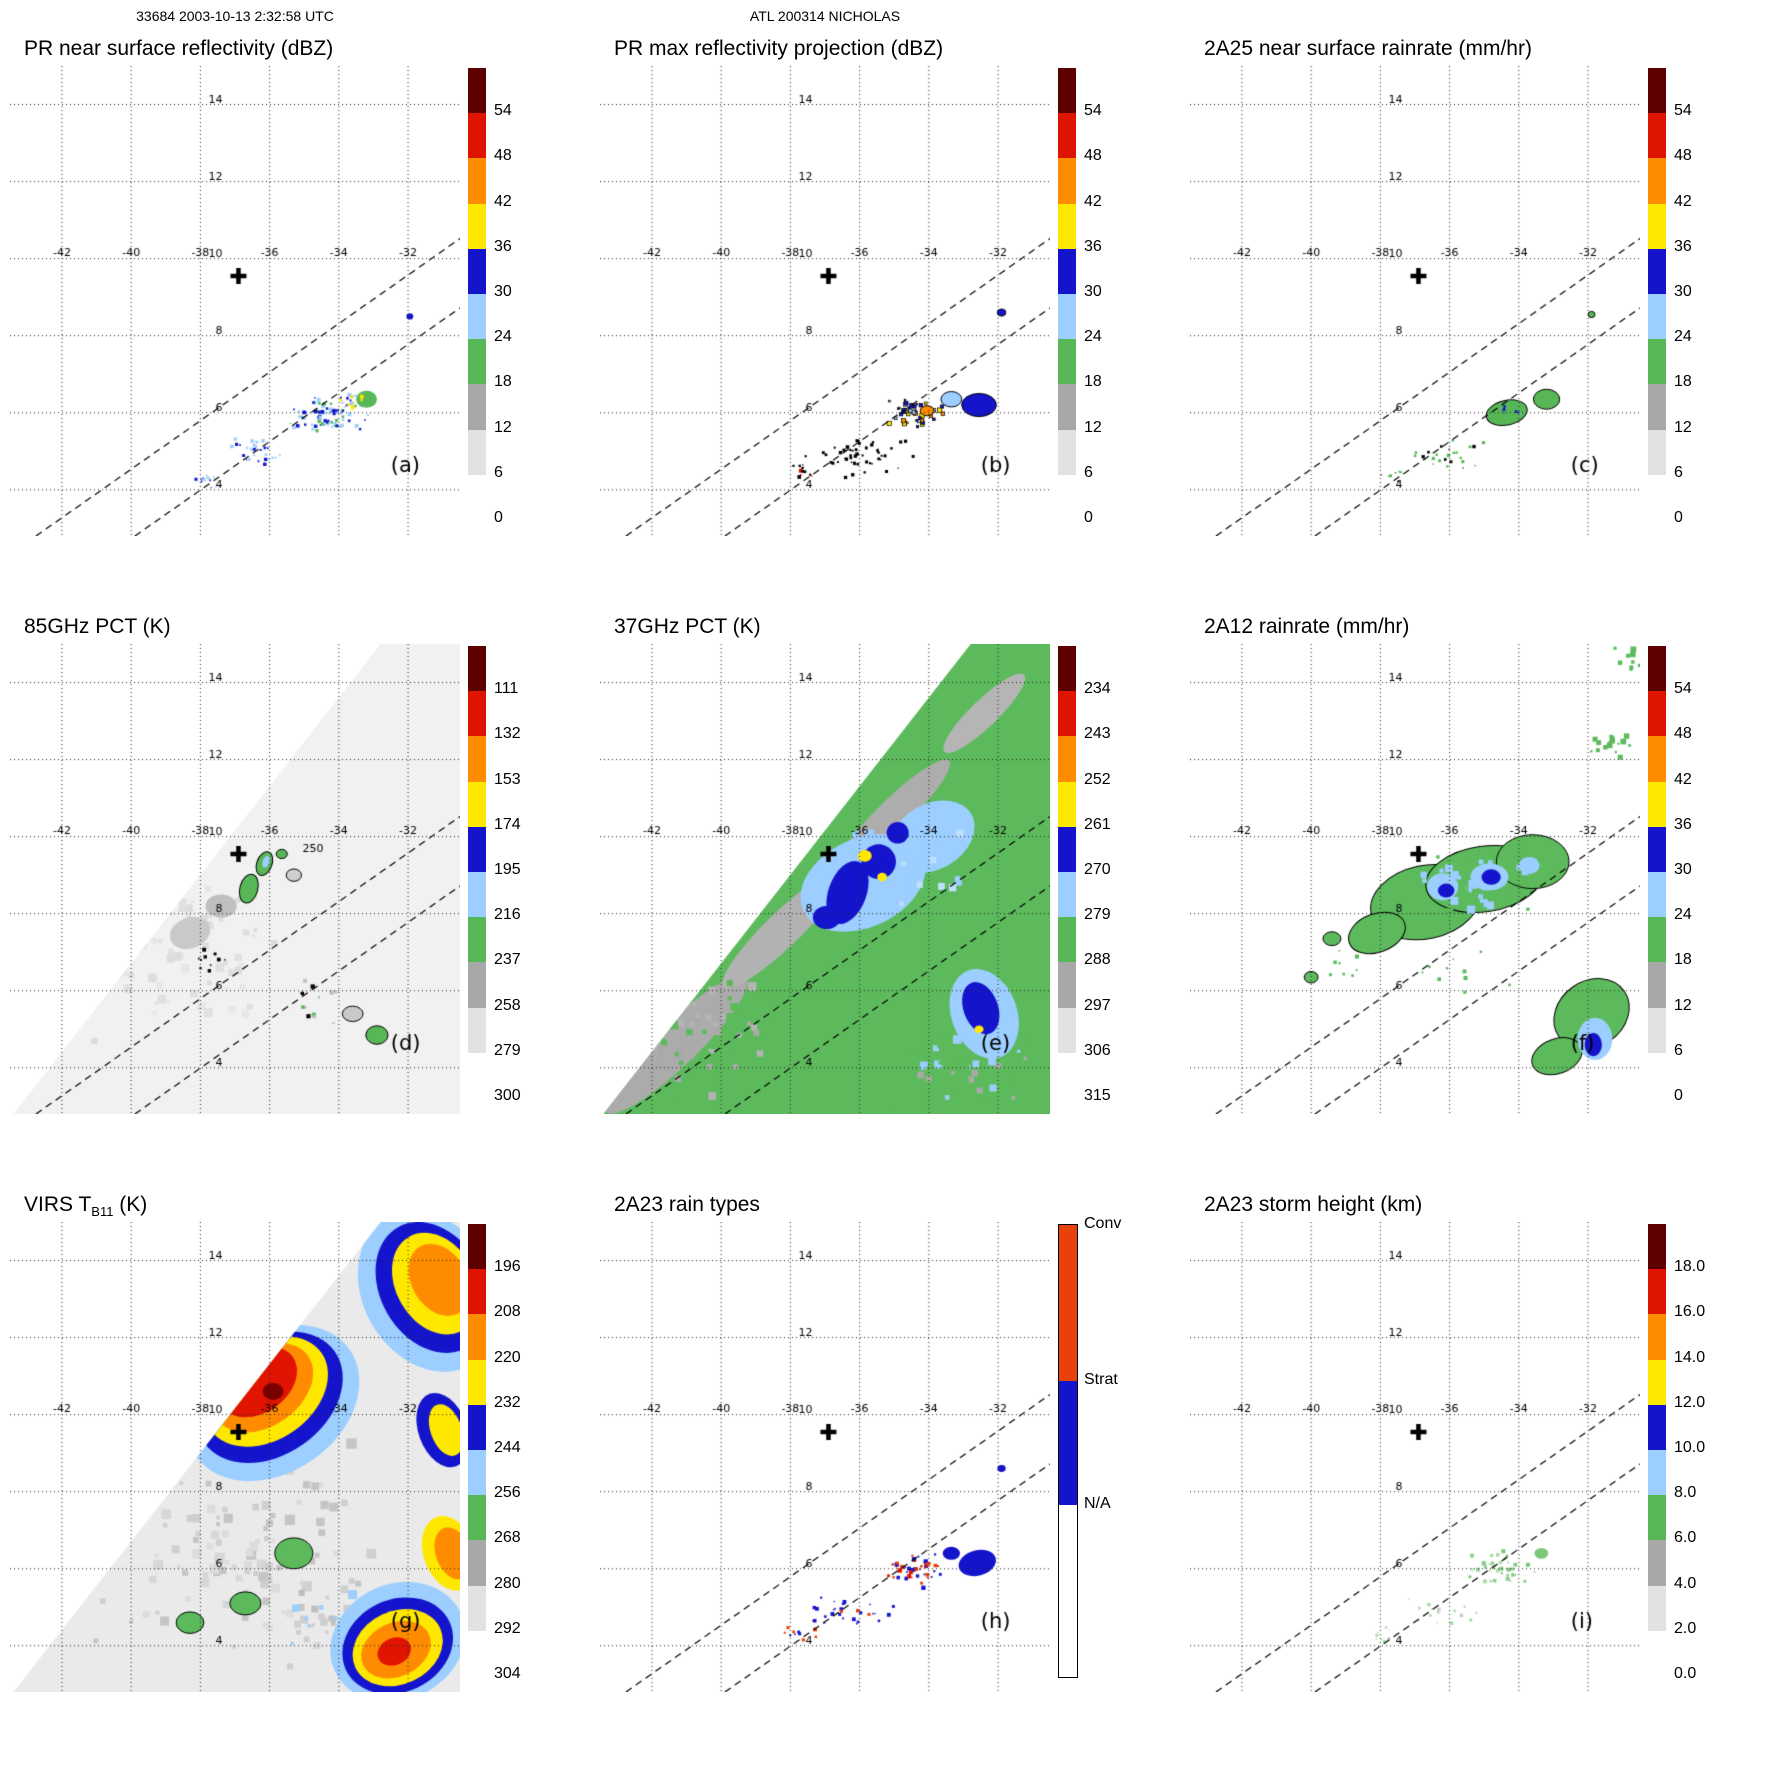  What do you see at coordinates (58, 1204) in the screenshot?
I see `panel-title-g-pre: VIRS T` at bounding box center [58, 1204].